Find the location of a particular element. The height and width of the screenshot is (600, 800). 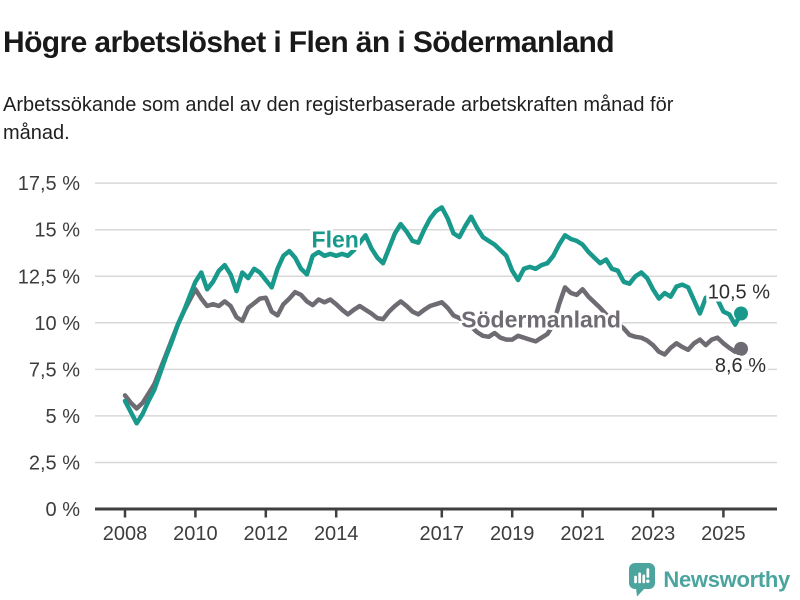

series-end-dot-sodermanland is located at coordinates (741, 348).